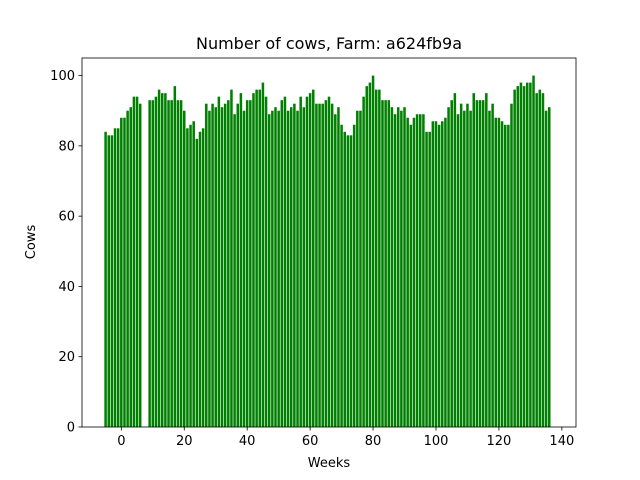 This screenshot has height=480, width=640. What do you see at coordinates (121, 441) in the screenshot?
I see `x-tick-label: 0` at bounding box center [121, 441].